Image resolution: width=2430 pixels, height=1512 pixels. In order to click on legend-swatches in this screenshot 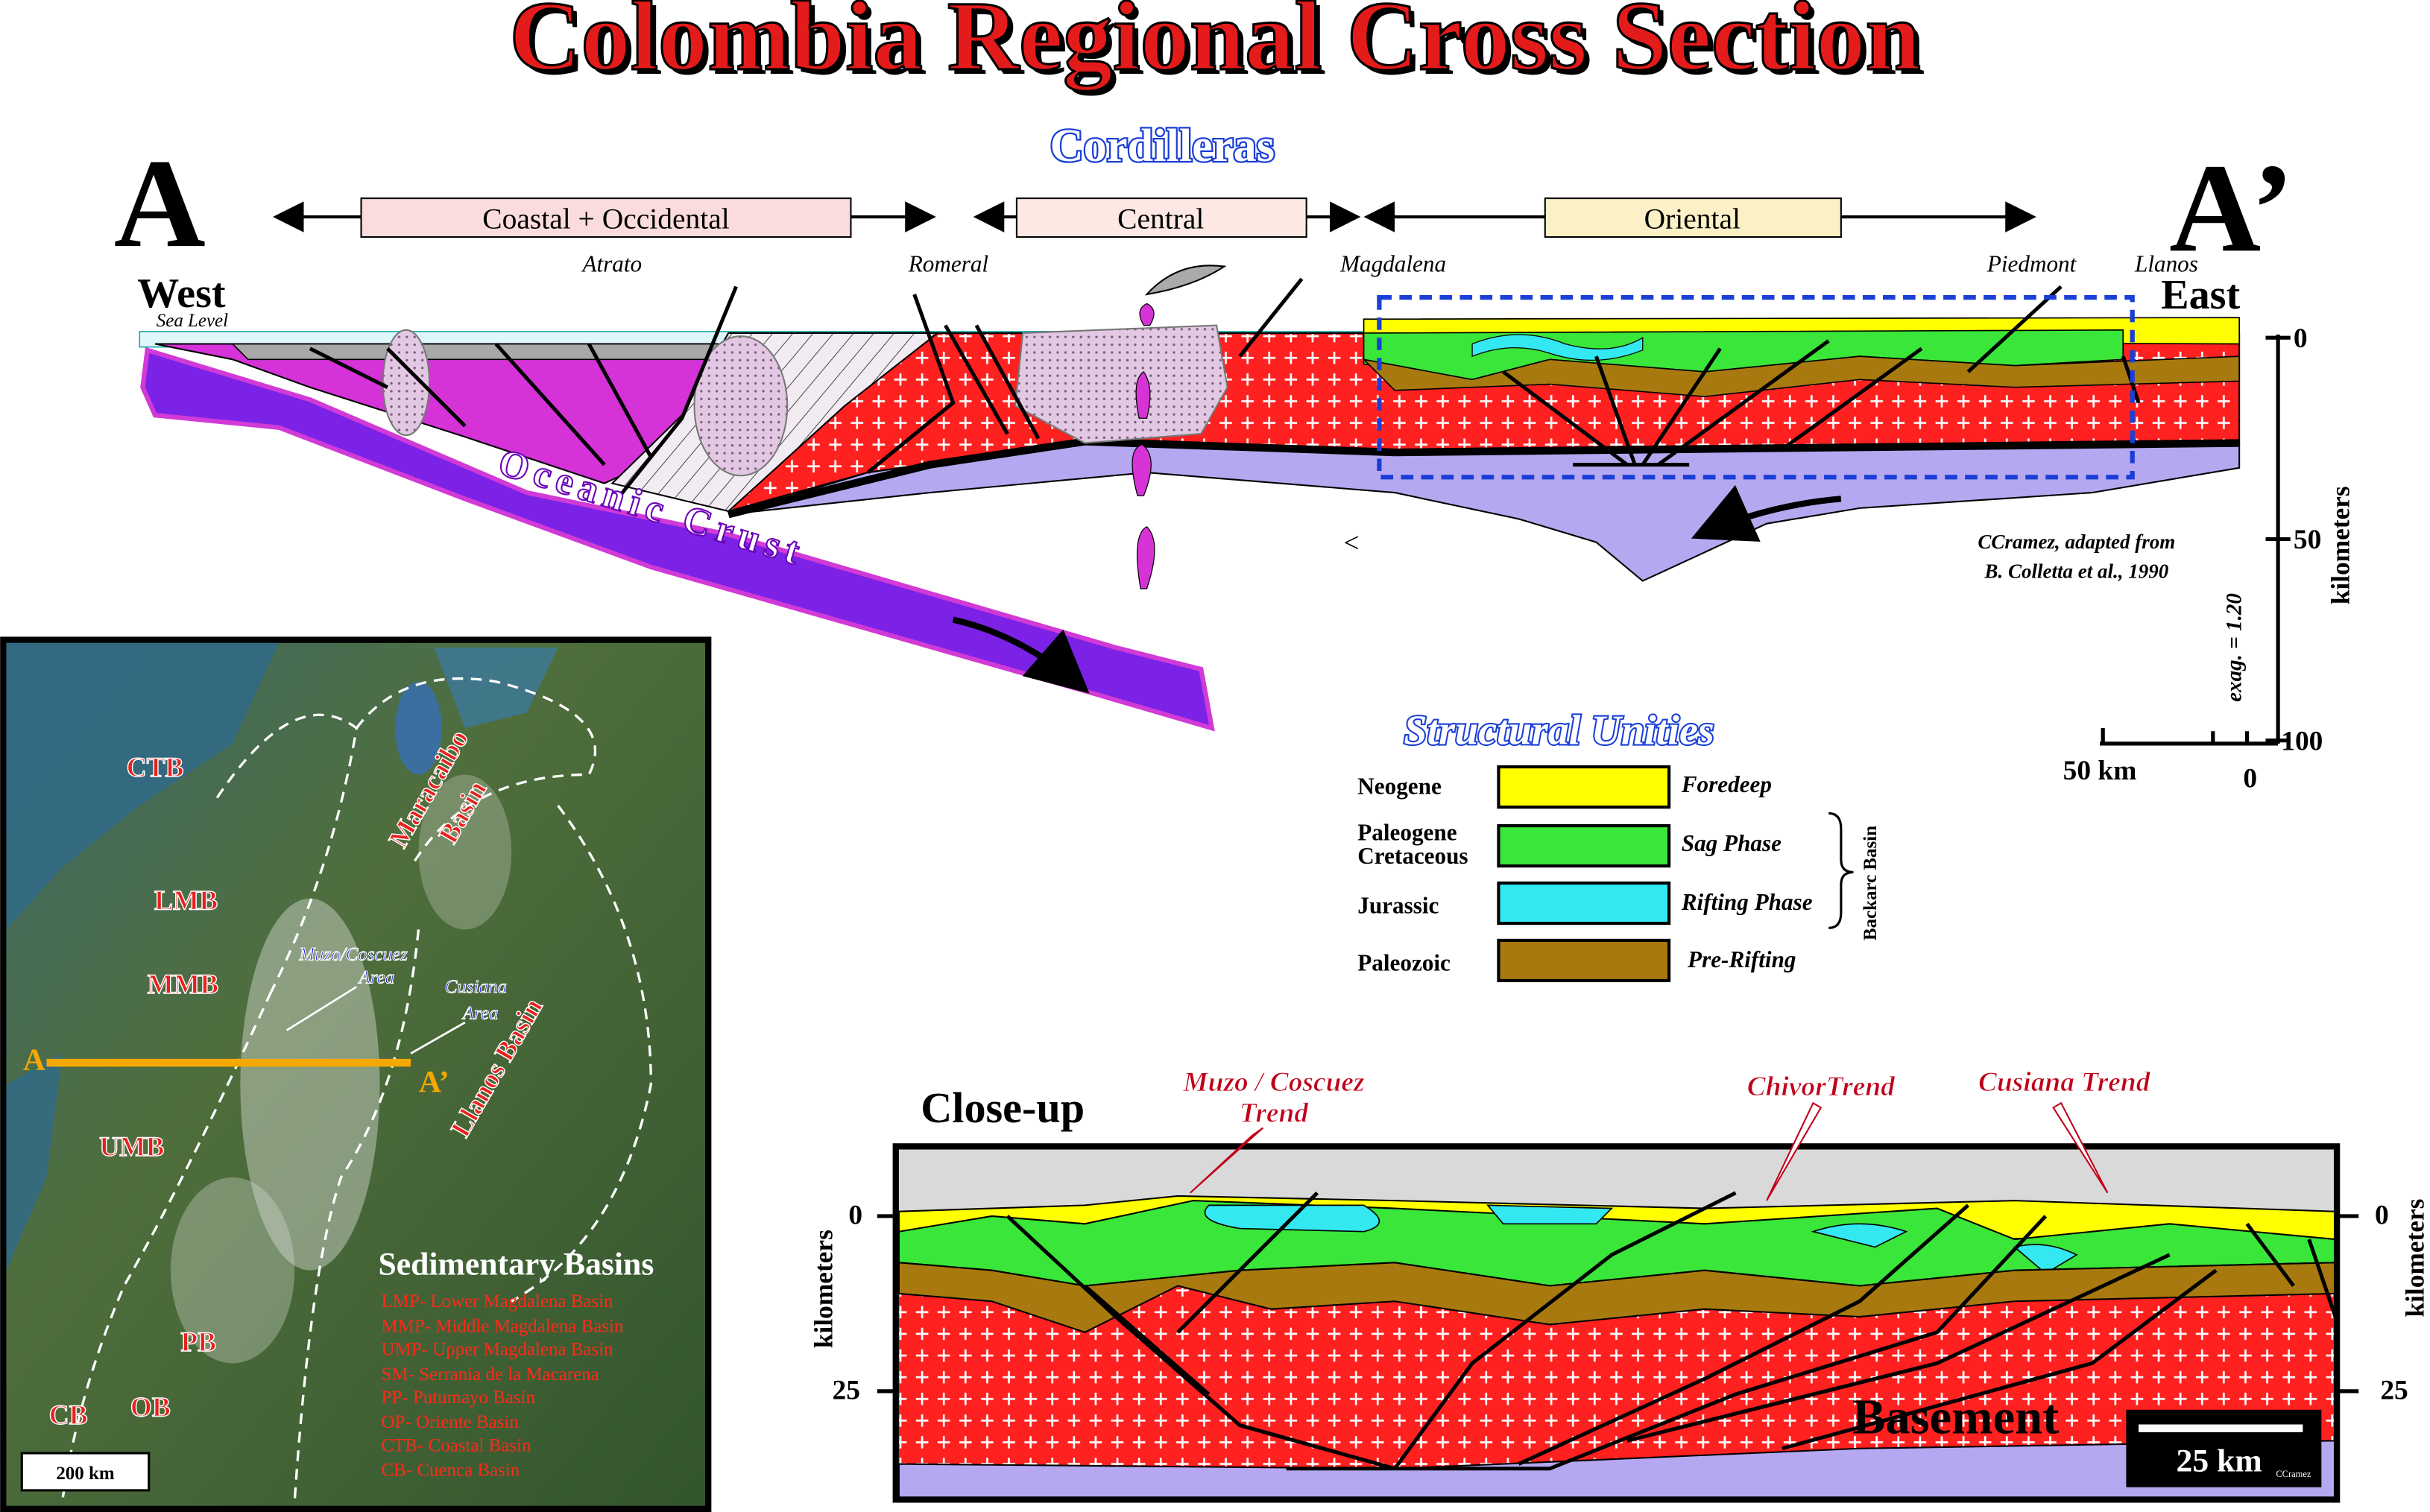, I will do `click(1676, 874)`.